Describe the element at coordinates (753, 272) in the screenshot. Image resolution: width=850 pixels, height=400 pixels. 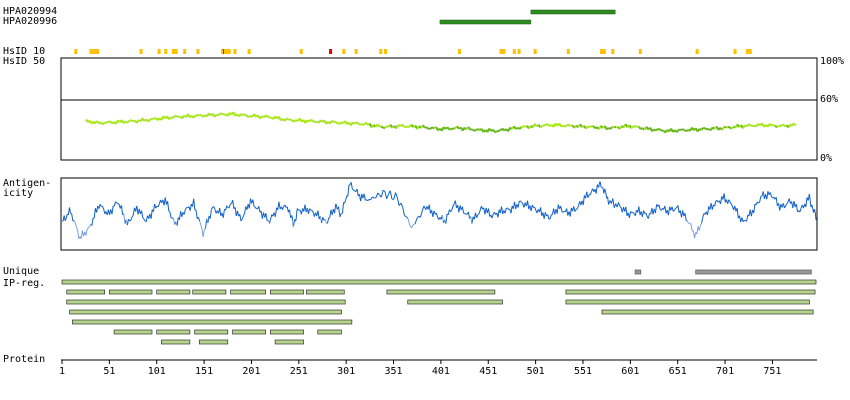
I see `unique-region-bar` at that location.